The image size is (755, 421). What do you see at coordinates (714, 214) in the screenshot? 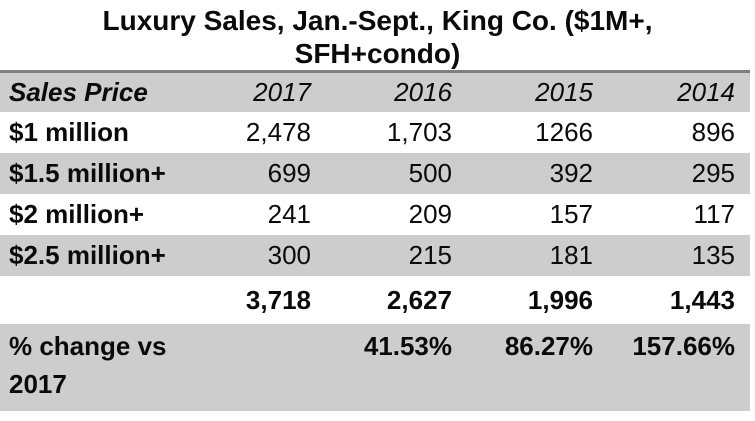
I see `cell-value: 117` at bounding box center [714, 214].